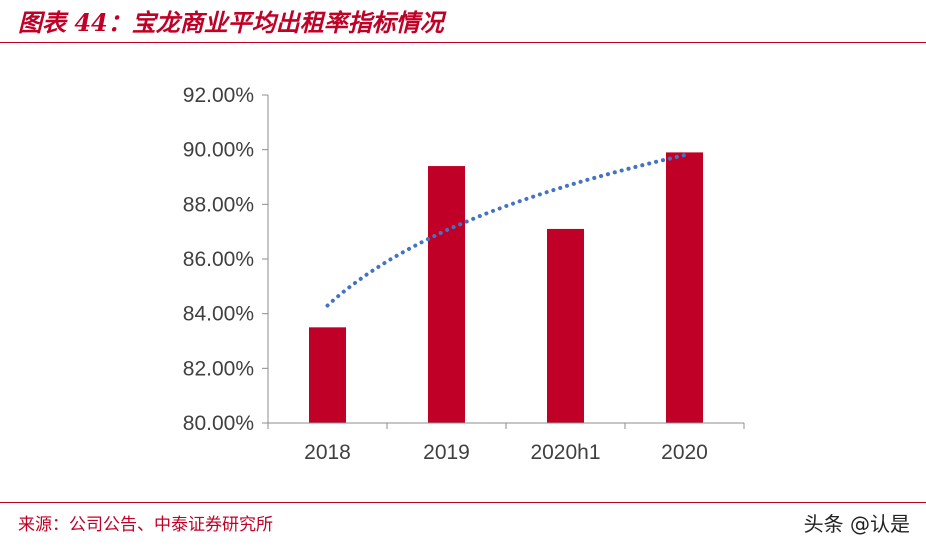  Describe the element at coordinates (446, 452) in the screenshot. I see `x-tick-label: 2019` at that location.